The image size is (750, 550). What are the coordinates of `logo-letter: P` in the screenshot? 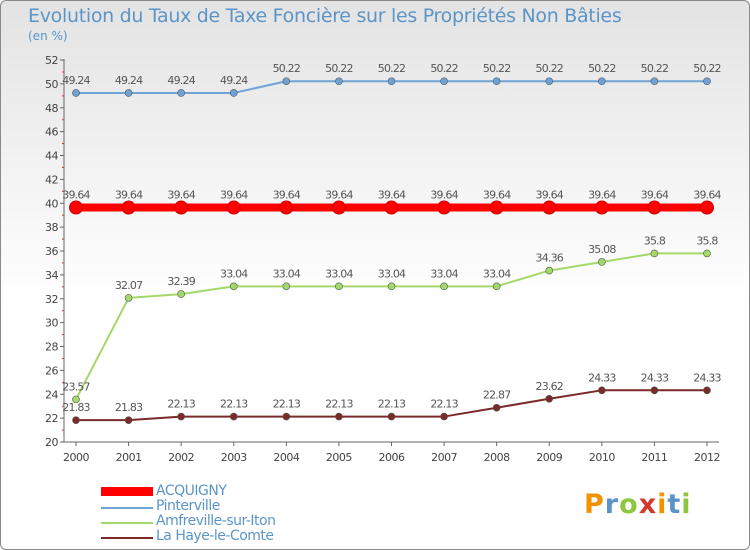 It's located at (594, 504).